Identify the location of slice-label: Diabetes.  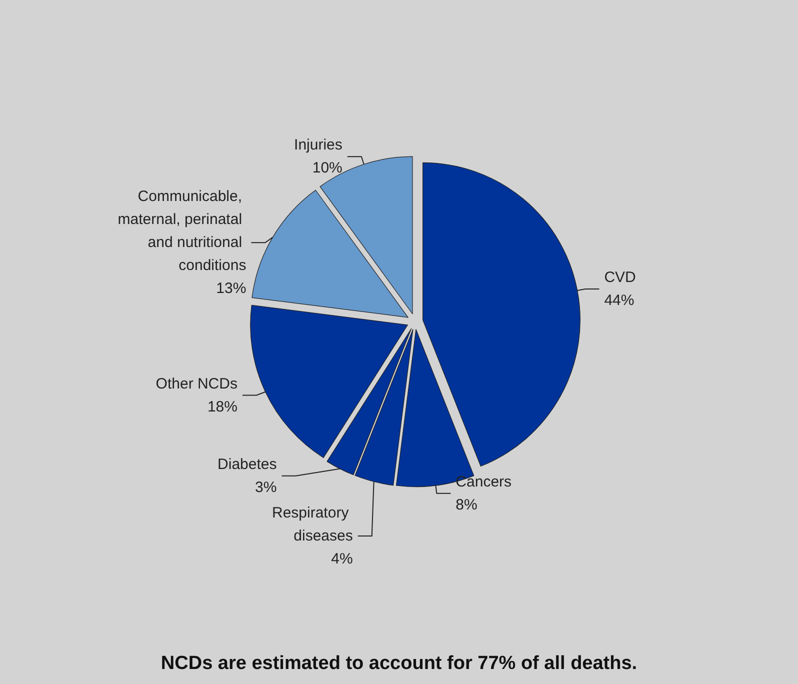
(247, 464).